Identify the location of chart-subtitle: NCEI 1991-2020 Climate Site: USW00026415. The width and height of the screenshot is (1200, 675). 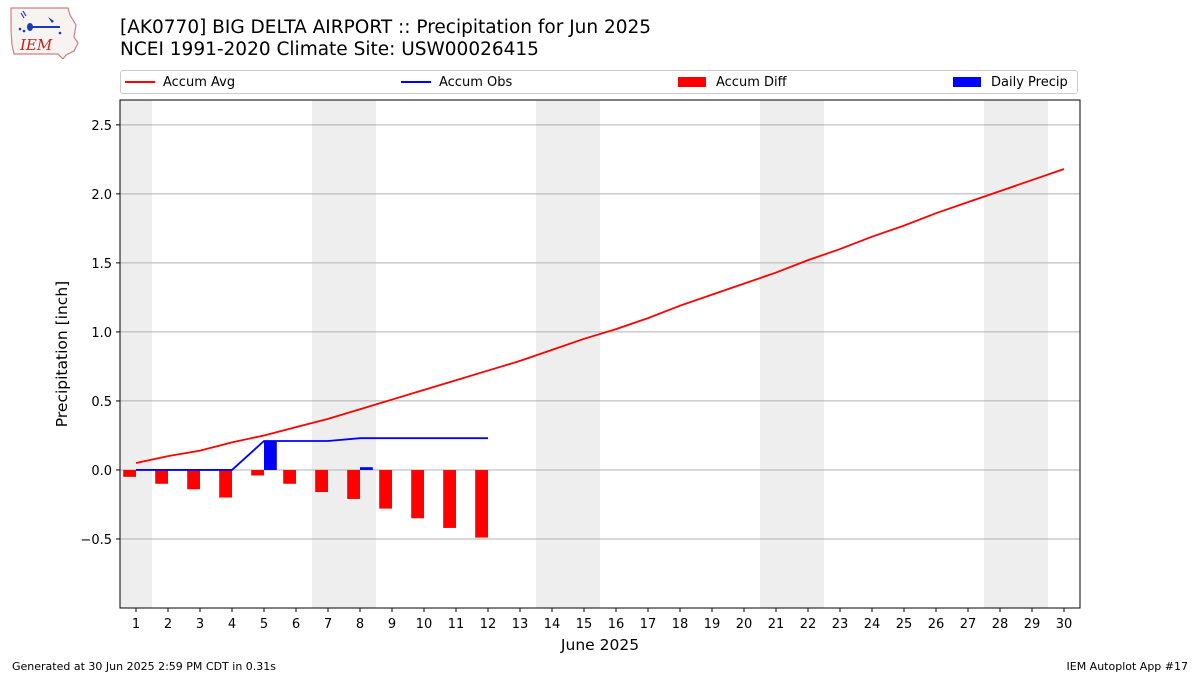
(329, 49).